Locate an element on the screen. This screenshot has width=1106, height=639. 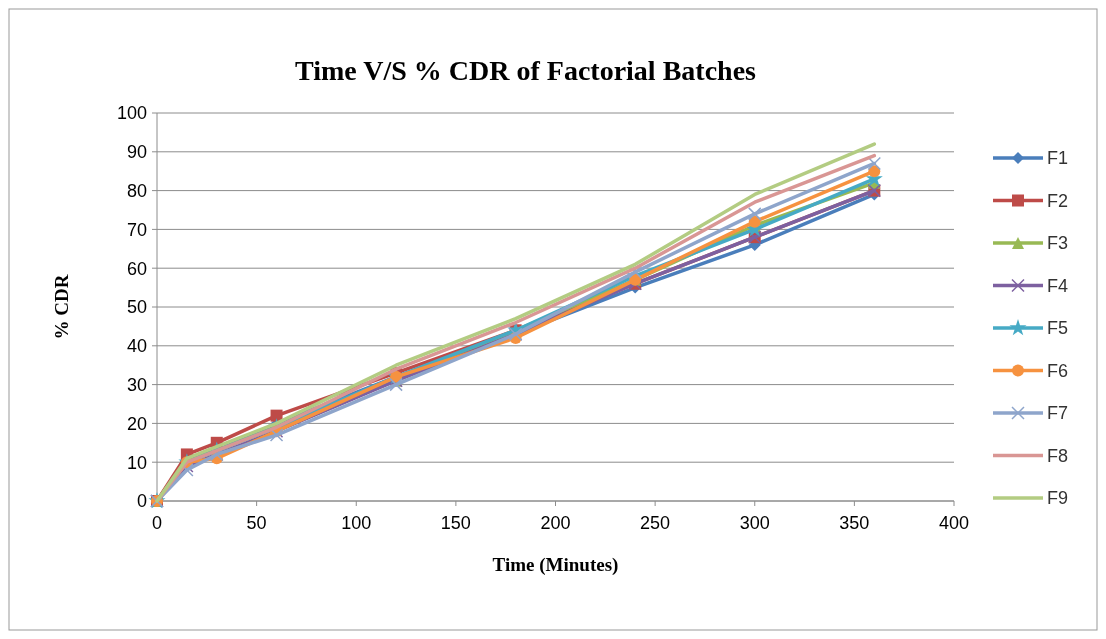
y-tick-label: 40 is located at coordinates (136, 346).